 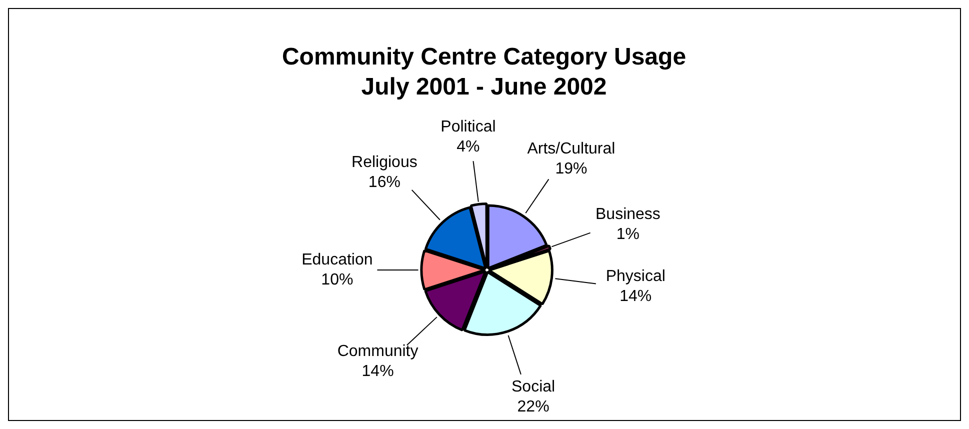 What do you see at coordinates (627, 215) in the screenshot?
I see `slice-label: Business` at bounding box center [627, 215].